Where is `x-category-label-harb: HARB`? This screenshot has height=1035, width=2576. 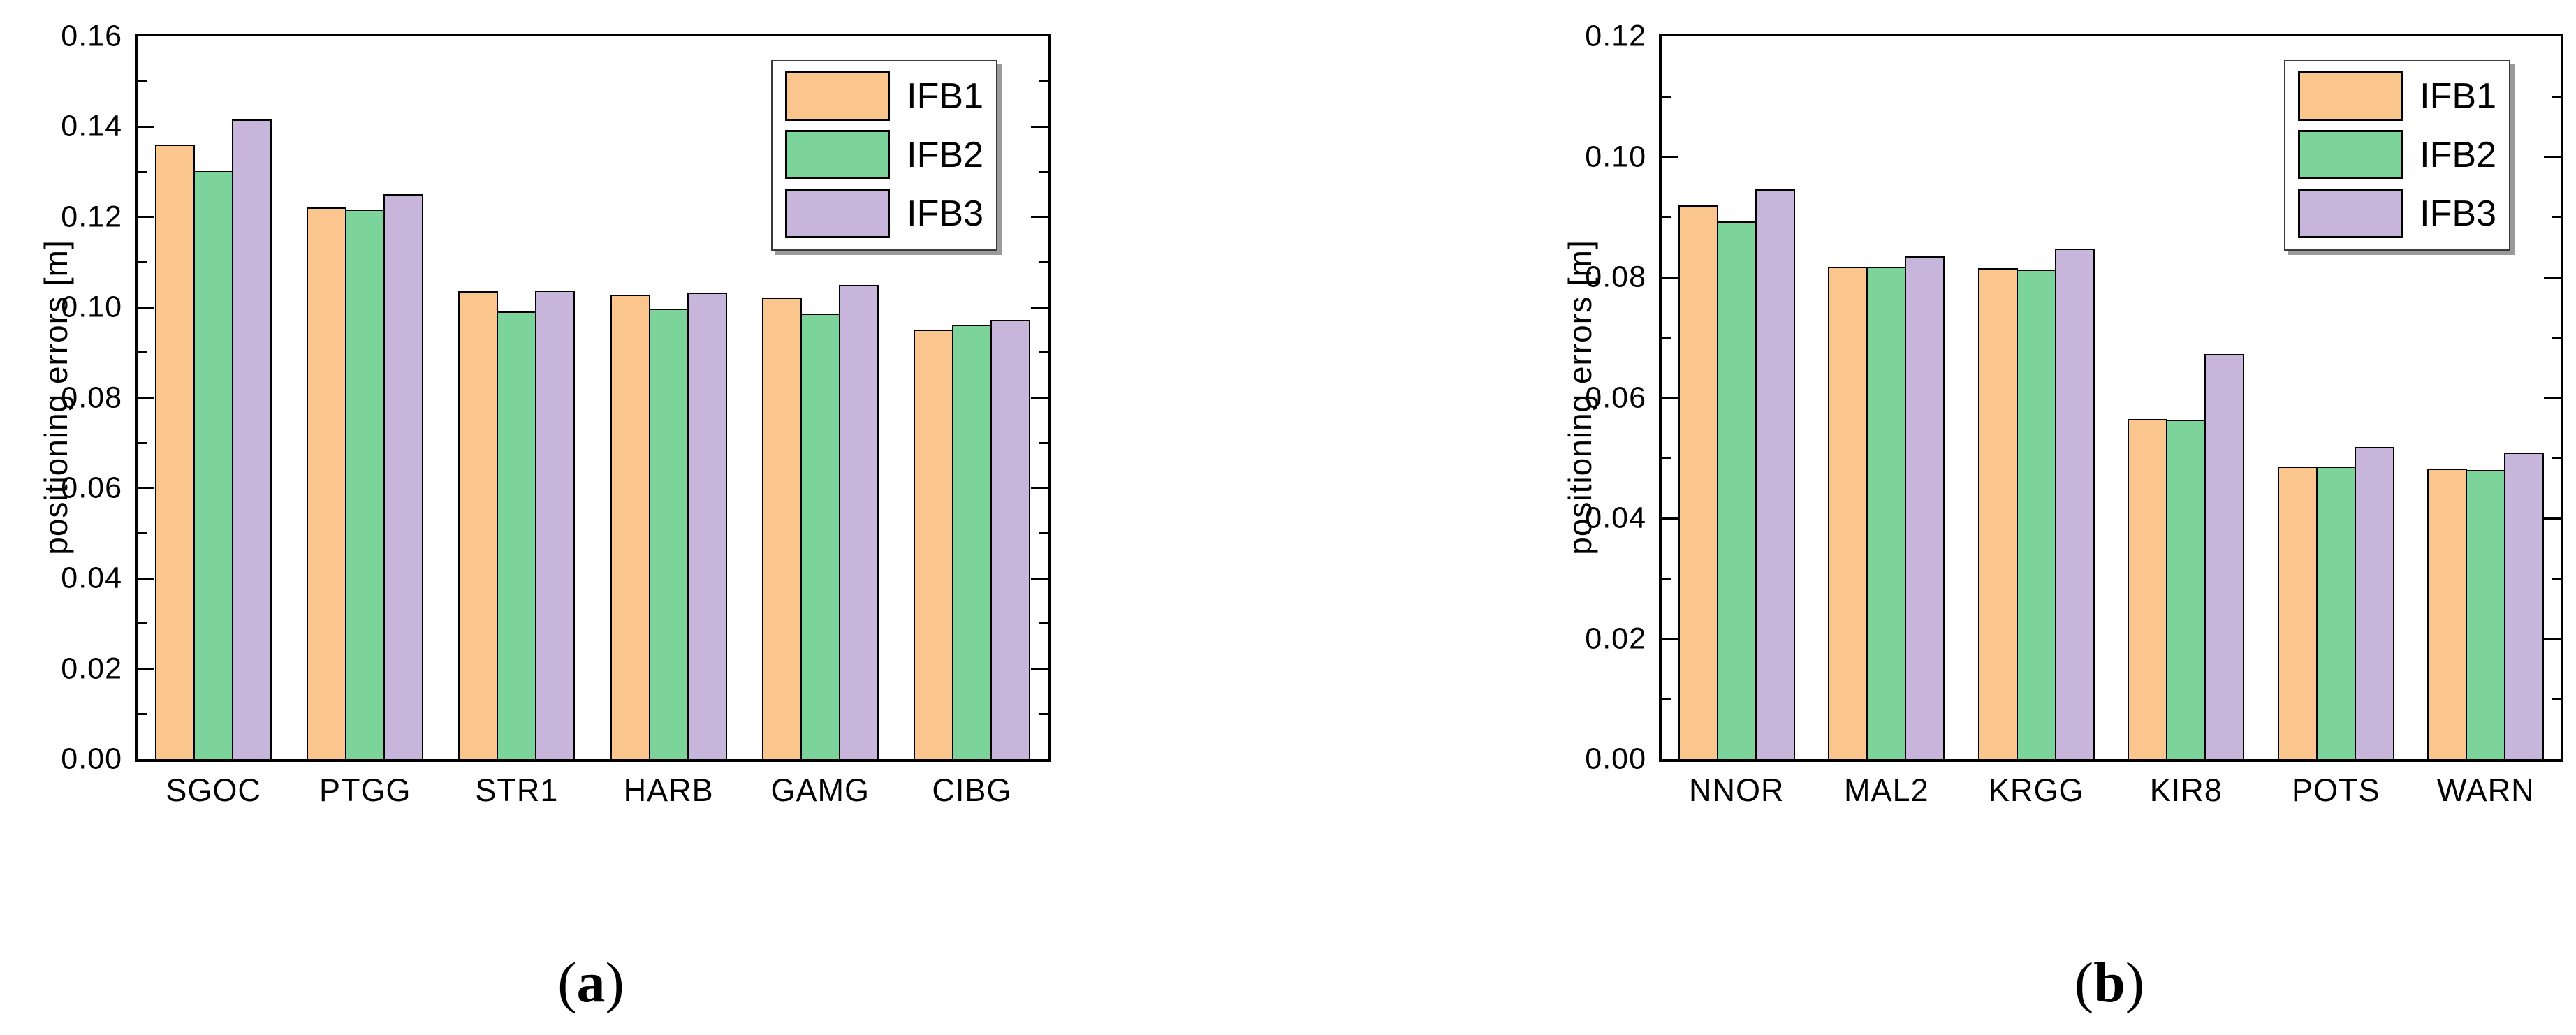
x-category-label-harb: HARB is located at coordinates (668, 790).